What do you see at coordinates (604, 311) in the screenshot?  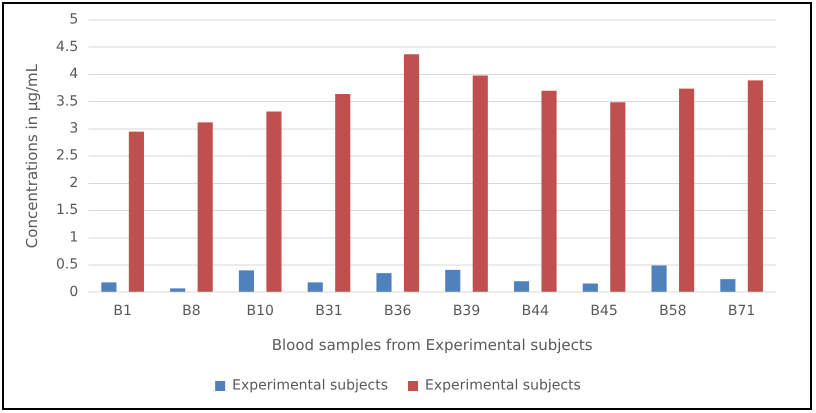 I see `x-tick-label: B45` at bounding box center [604, 311].